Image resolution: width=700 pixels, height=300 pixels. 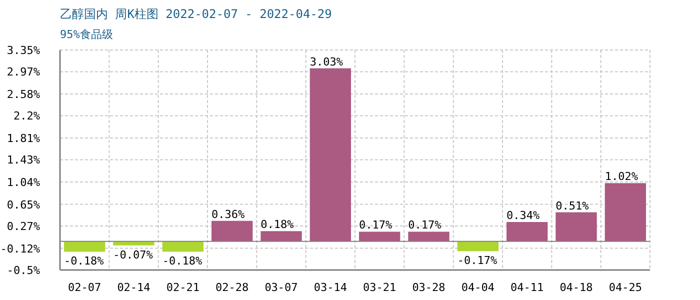 What do you see at coordinates (23, 94) in the screenshot?
I see `y-tick-label: 2.58%` at bounding box center [23, 94].